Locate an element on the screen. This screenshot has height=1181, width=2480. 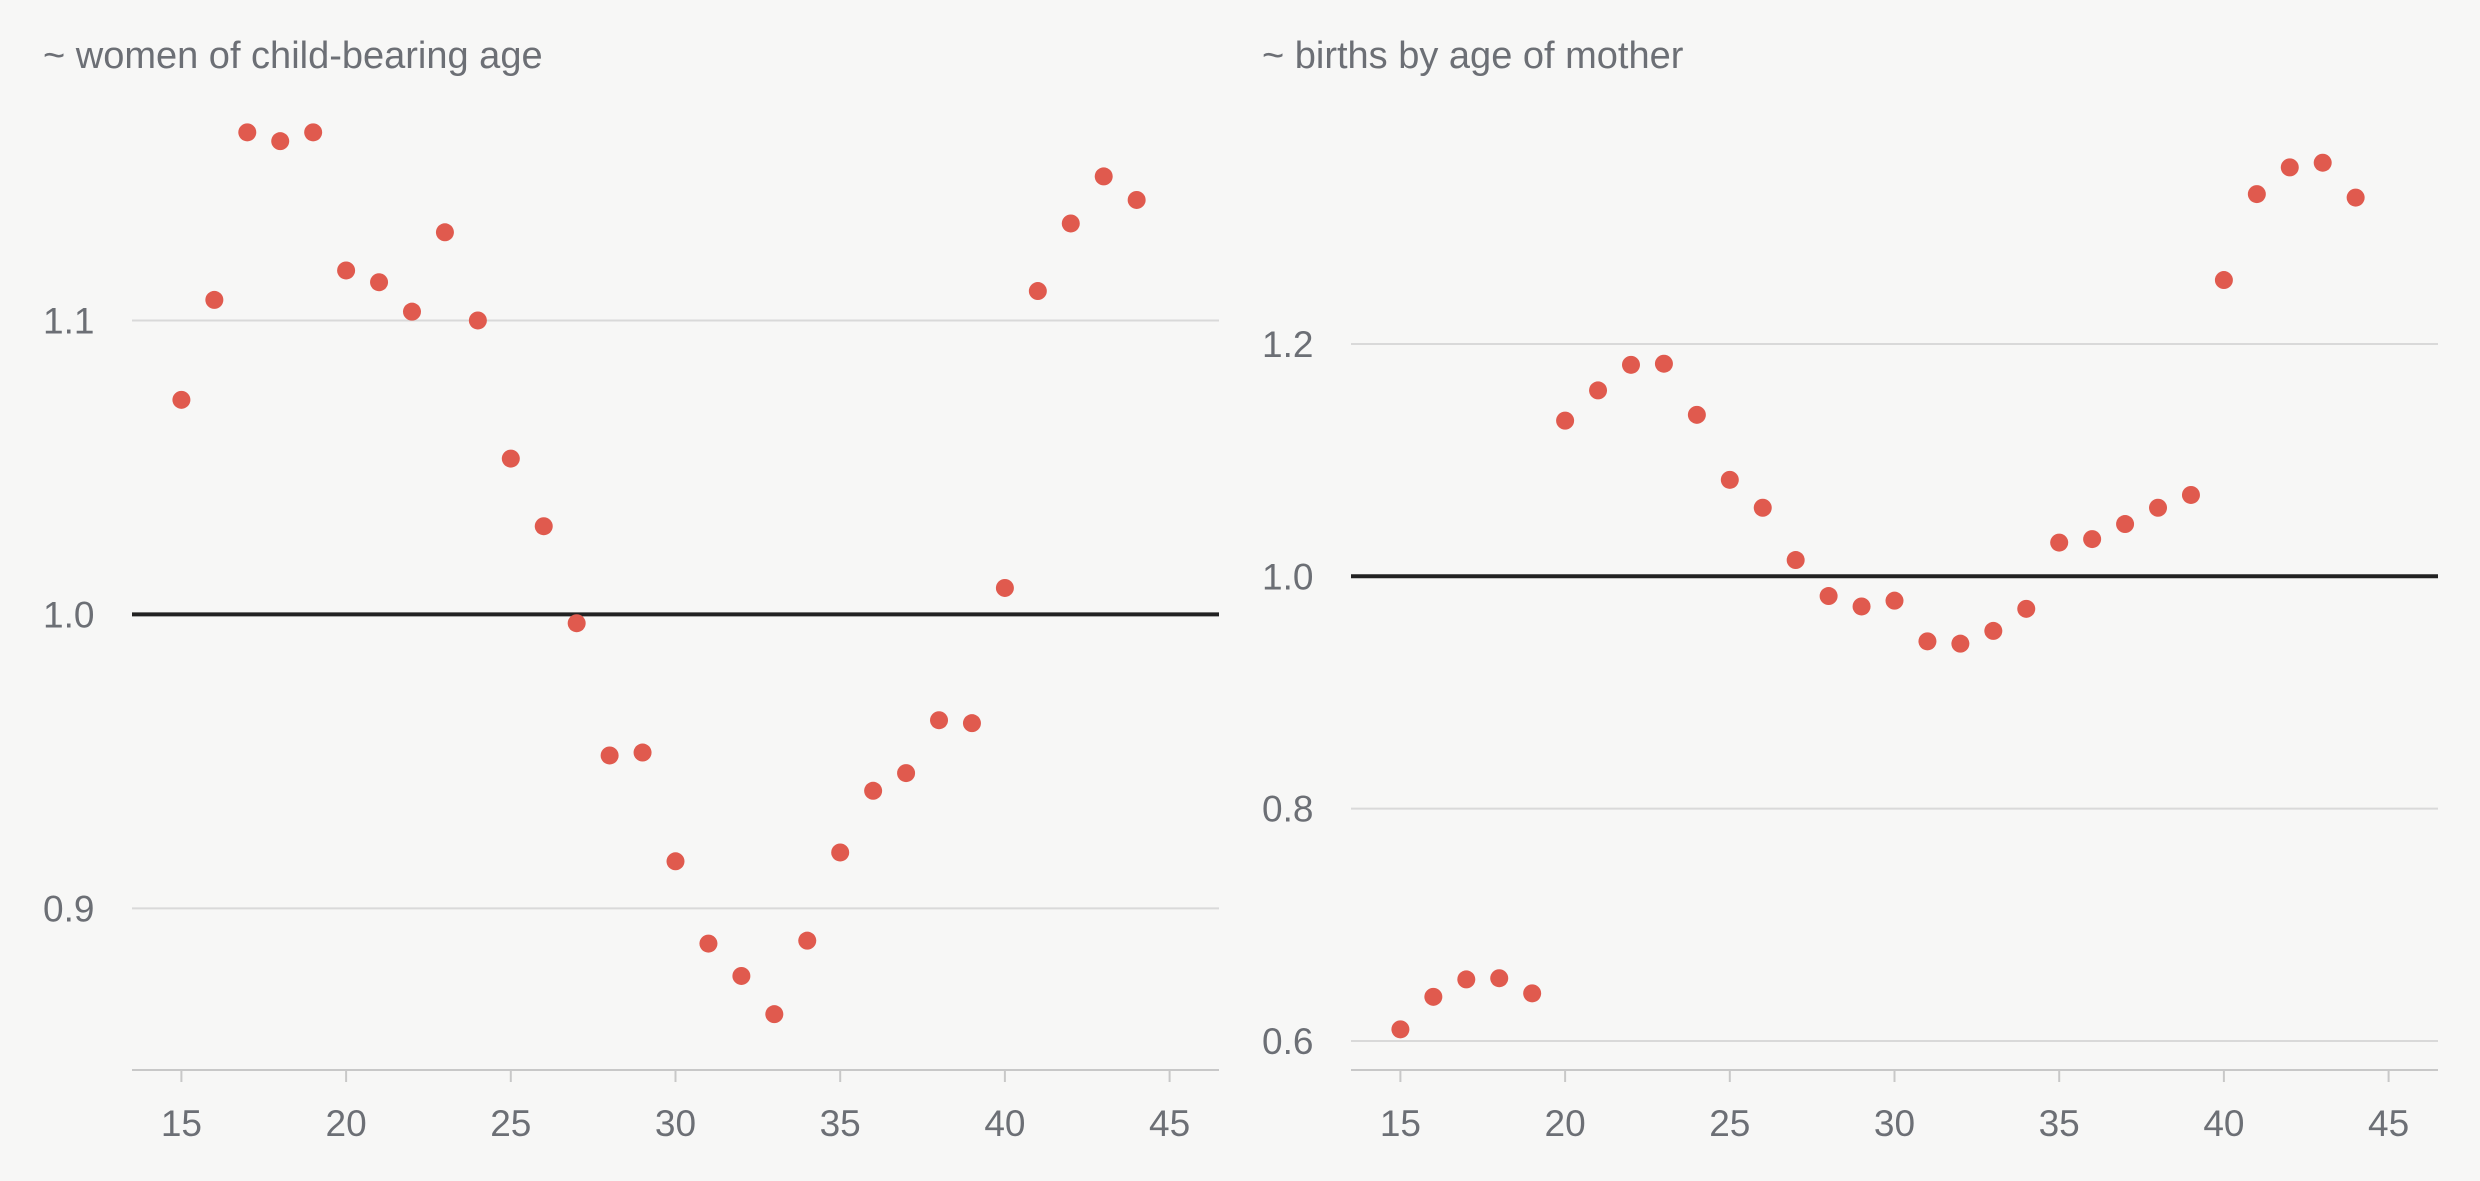
y-tick-label: 1.2 is located at coordinates (1287, 344).